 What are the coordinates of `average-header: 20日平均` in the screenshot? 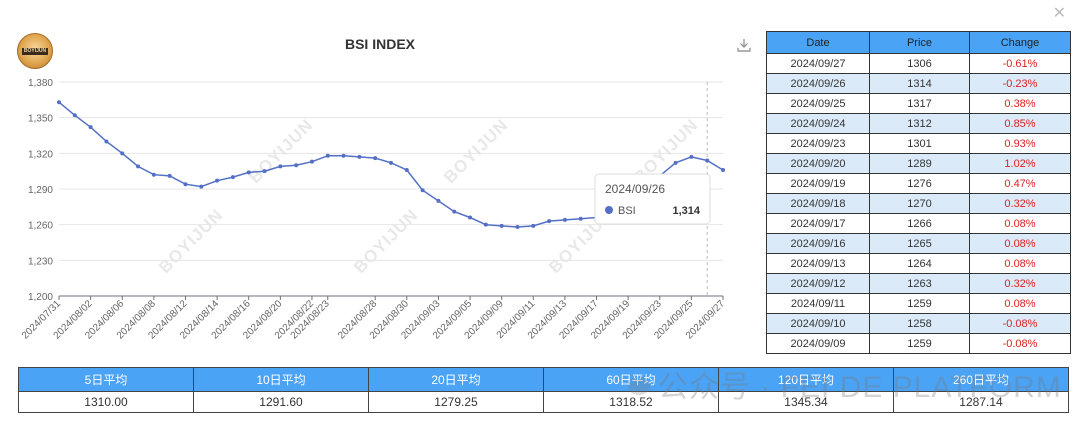 It's located at (456, 379).